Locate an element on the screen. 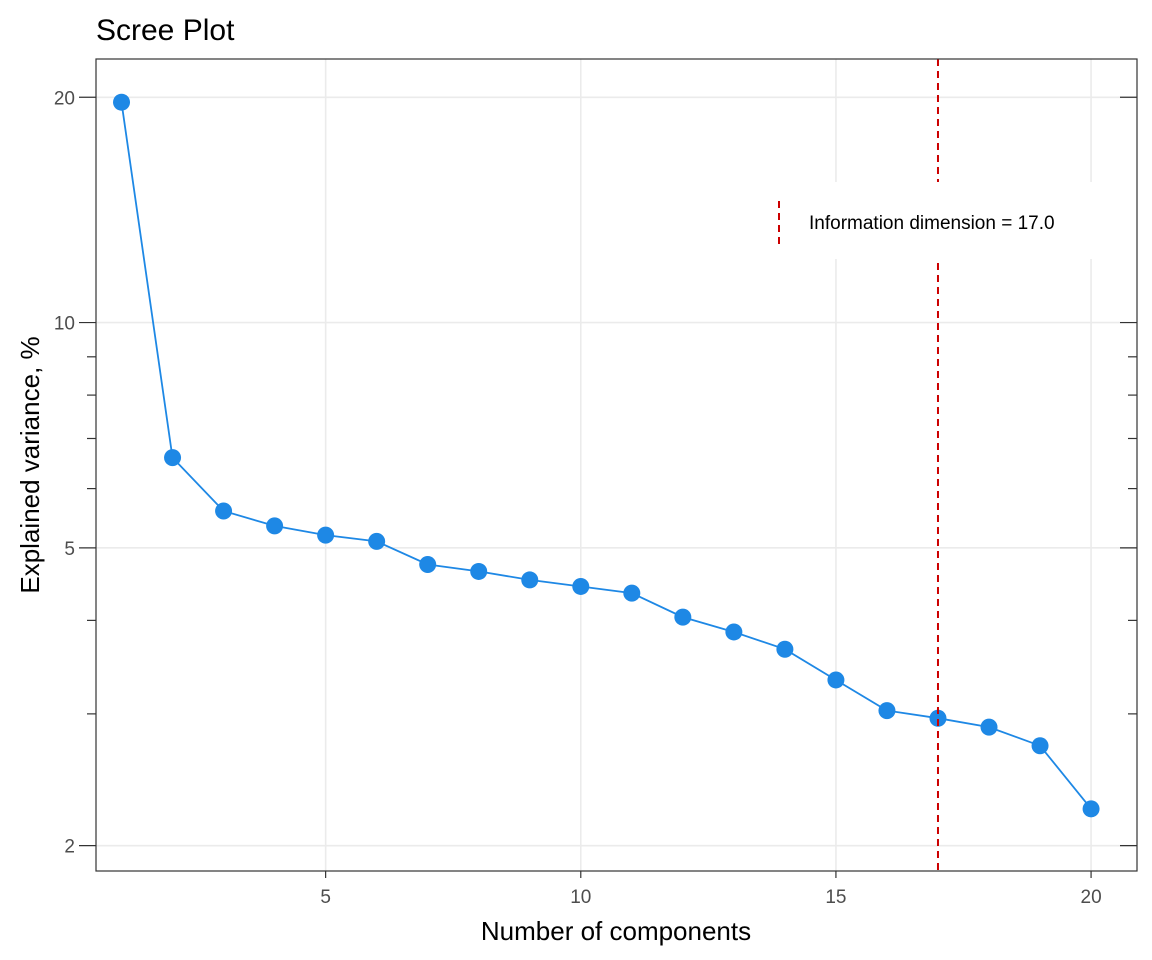  y-tick-label: 10 is located at coordinates (64, 324).